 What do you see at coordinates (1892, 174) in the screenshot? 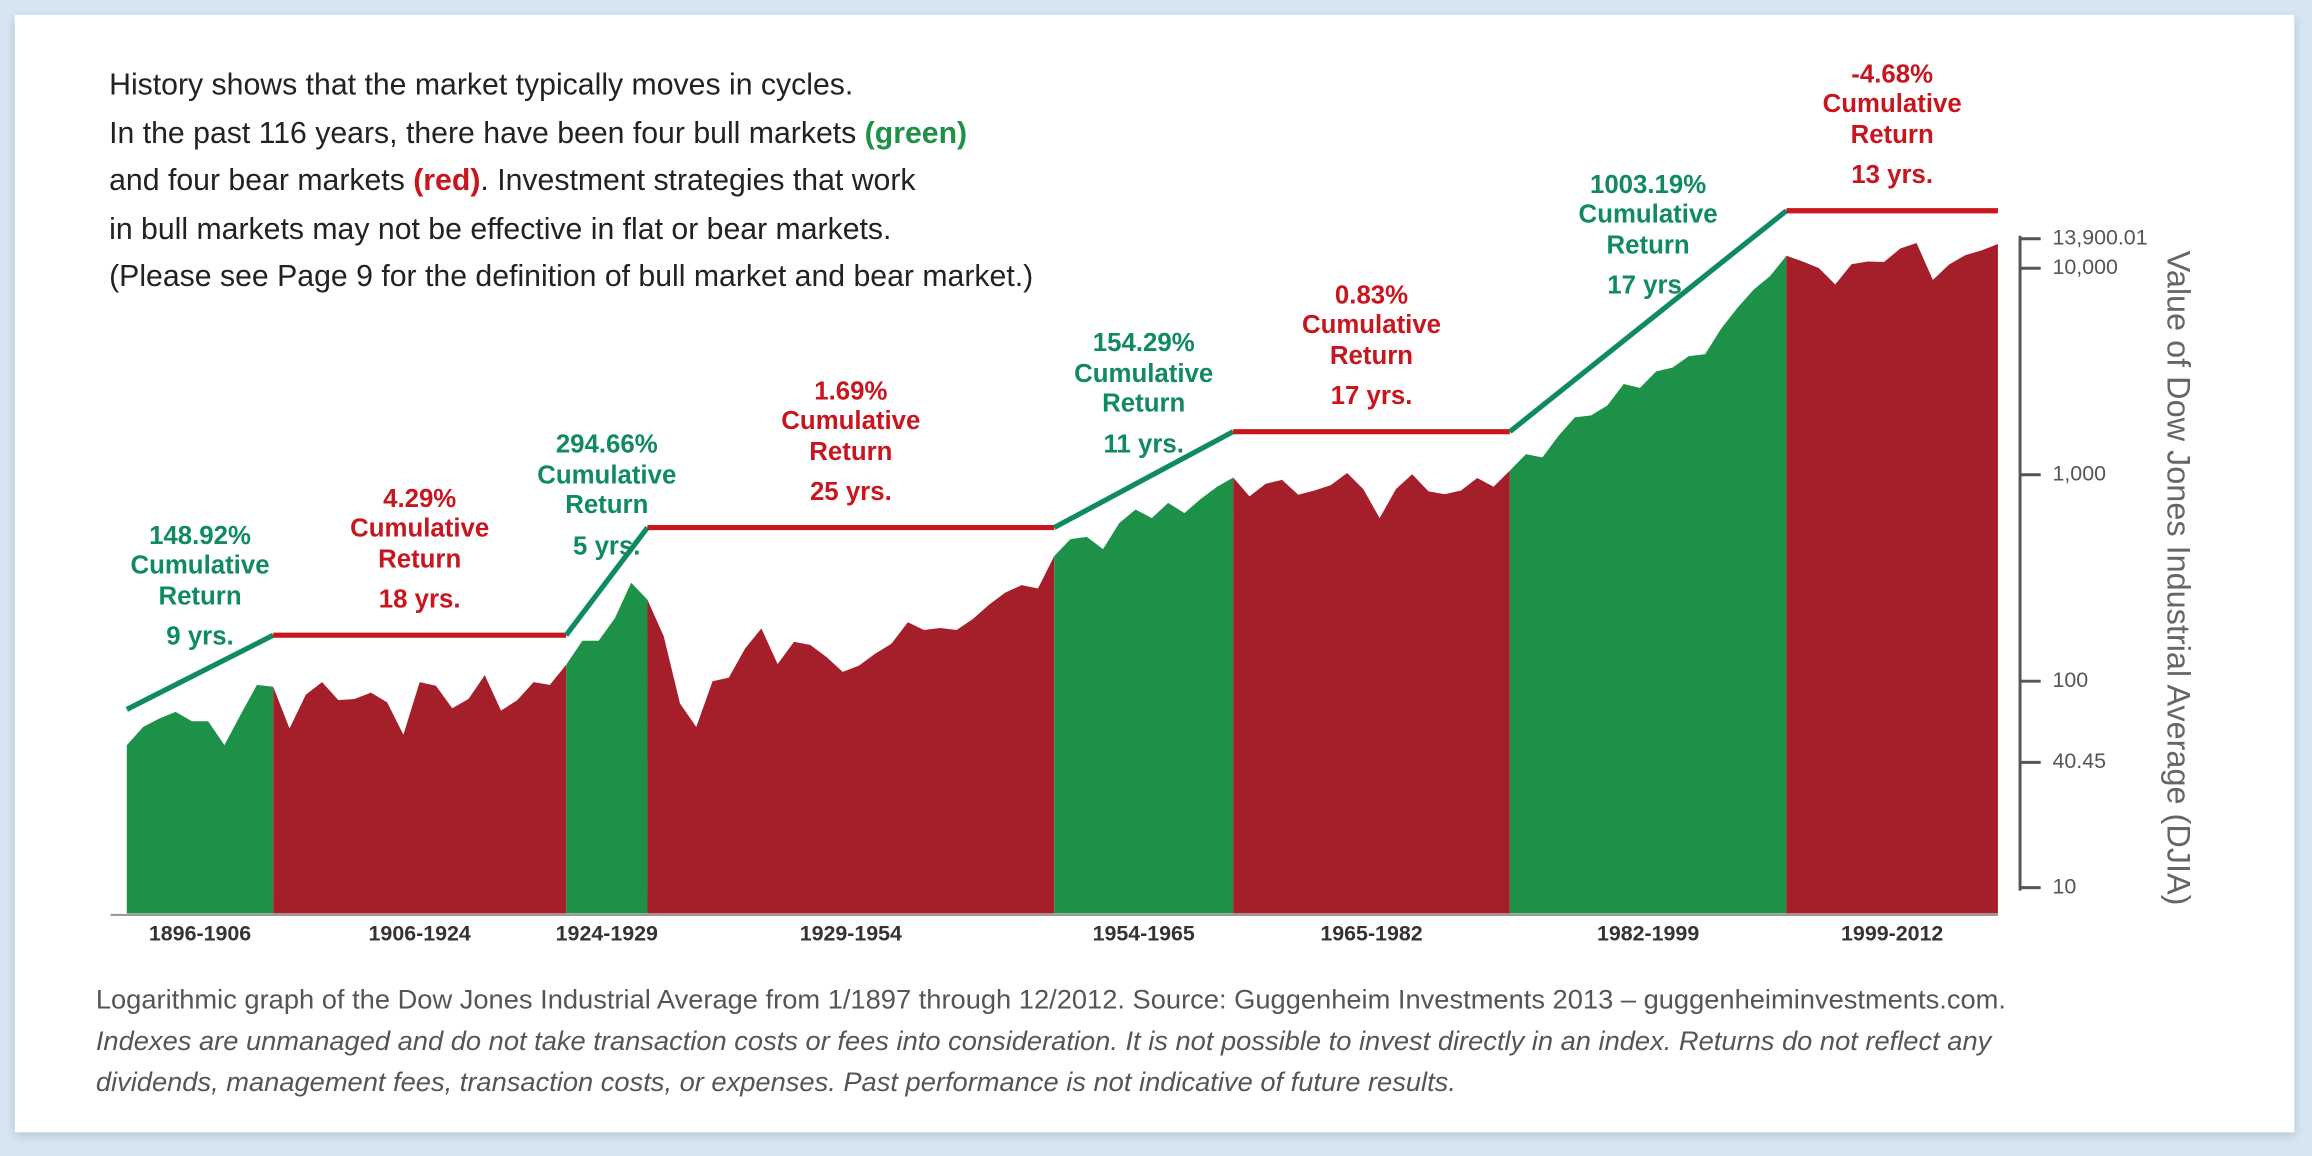
I see `annotation-years: 13 yrs.` at bounding box center [1892, 174].